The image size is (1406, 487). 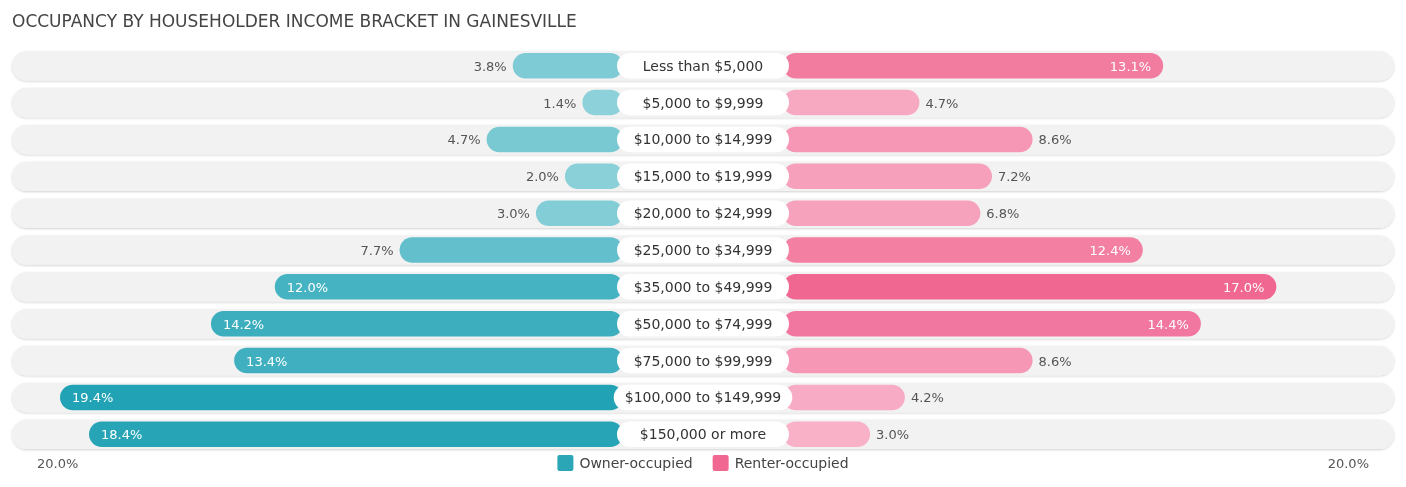 What do you see at coordinates (122, 435) in the screenshot?
I see `data-label: 18.4%` at bounding box center [122, 435].